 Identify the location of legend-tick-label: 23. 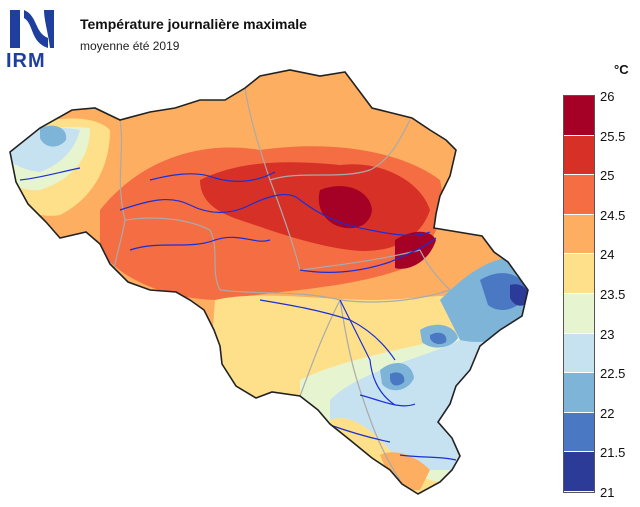
(607, 334).